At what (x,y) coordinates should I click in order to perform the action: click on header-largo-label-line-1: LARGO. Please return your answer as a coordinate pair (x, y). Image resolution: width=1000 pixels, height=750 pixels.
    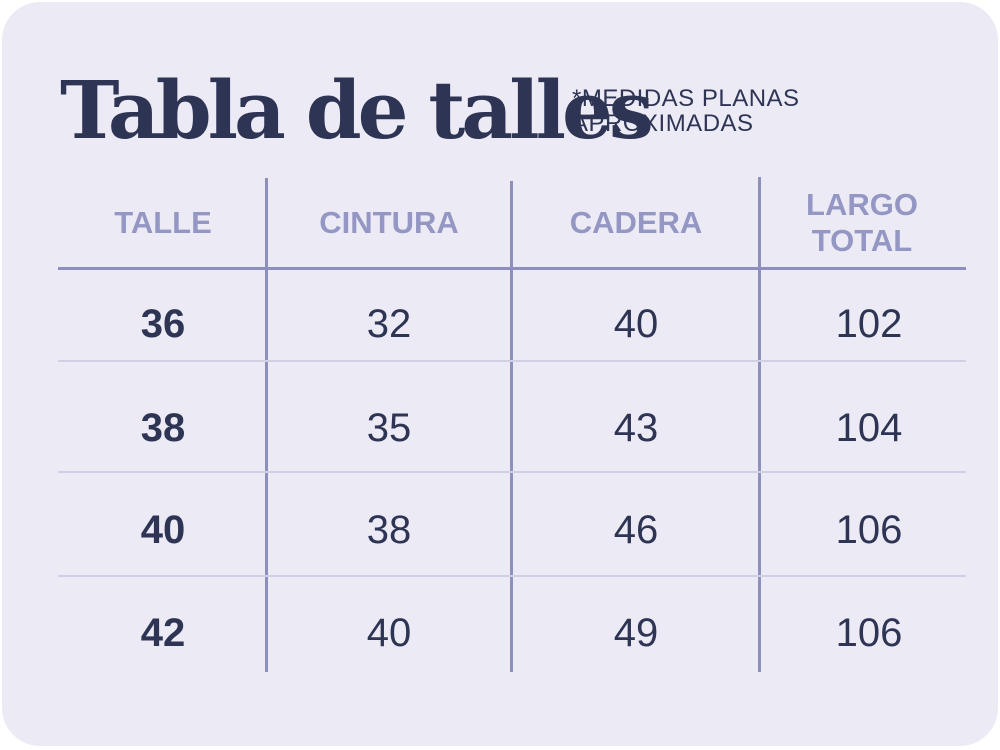
    Looking at the image, I should click on (862, 204).